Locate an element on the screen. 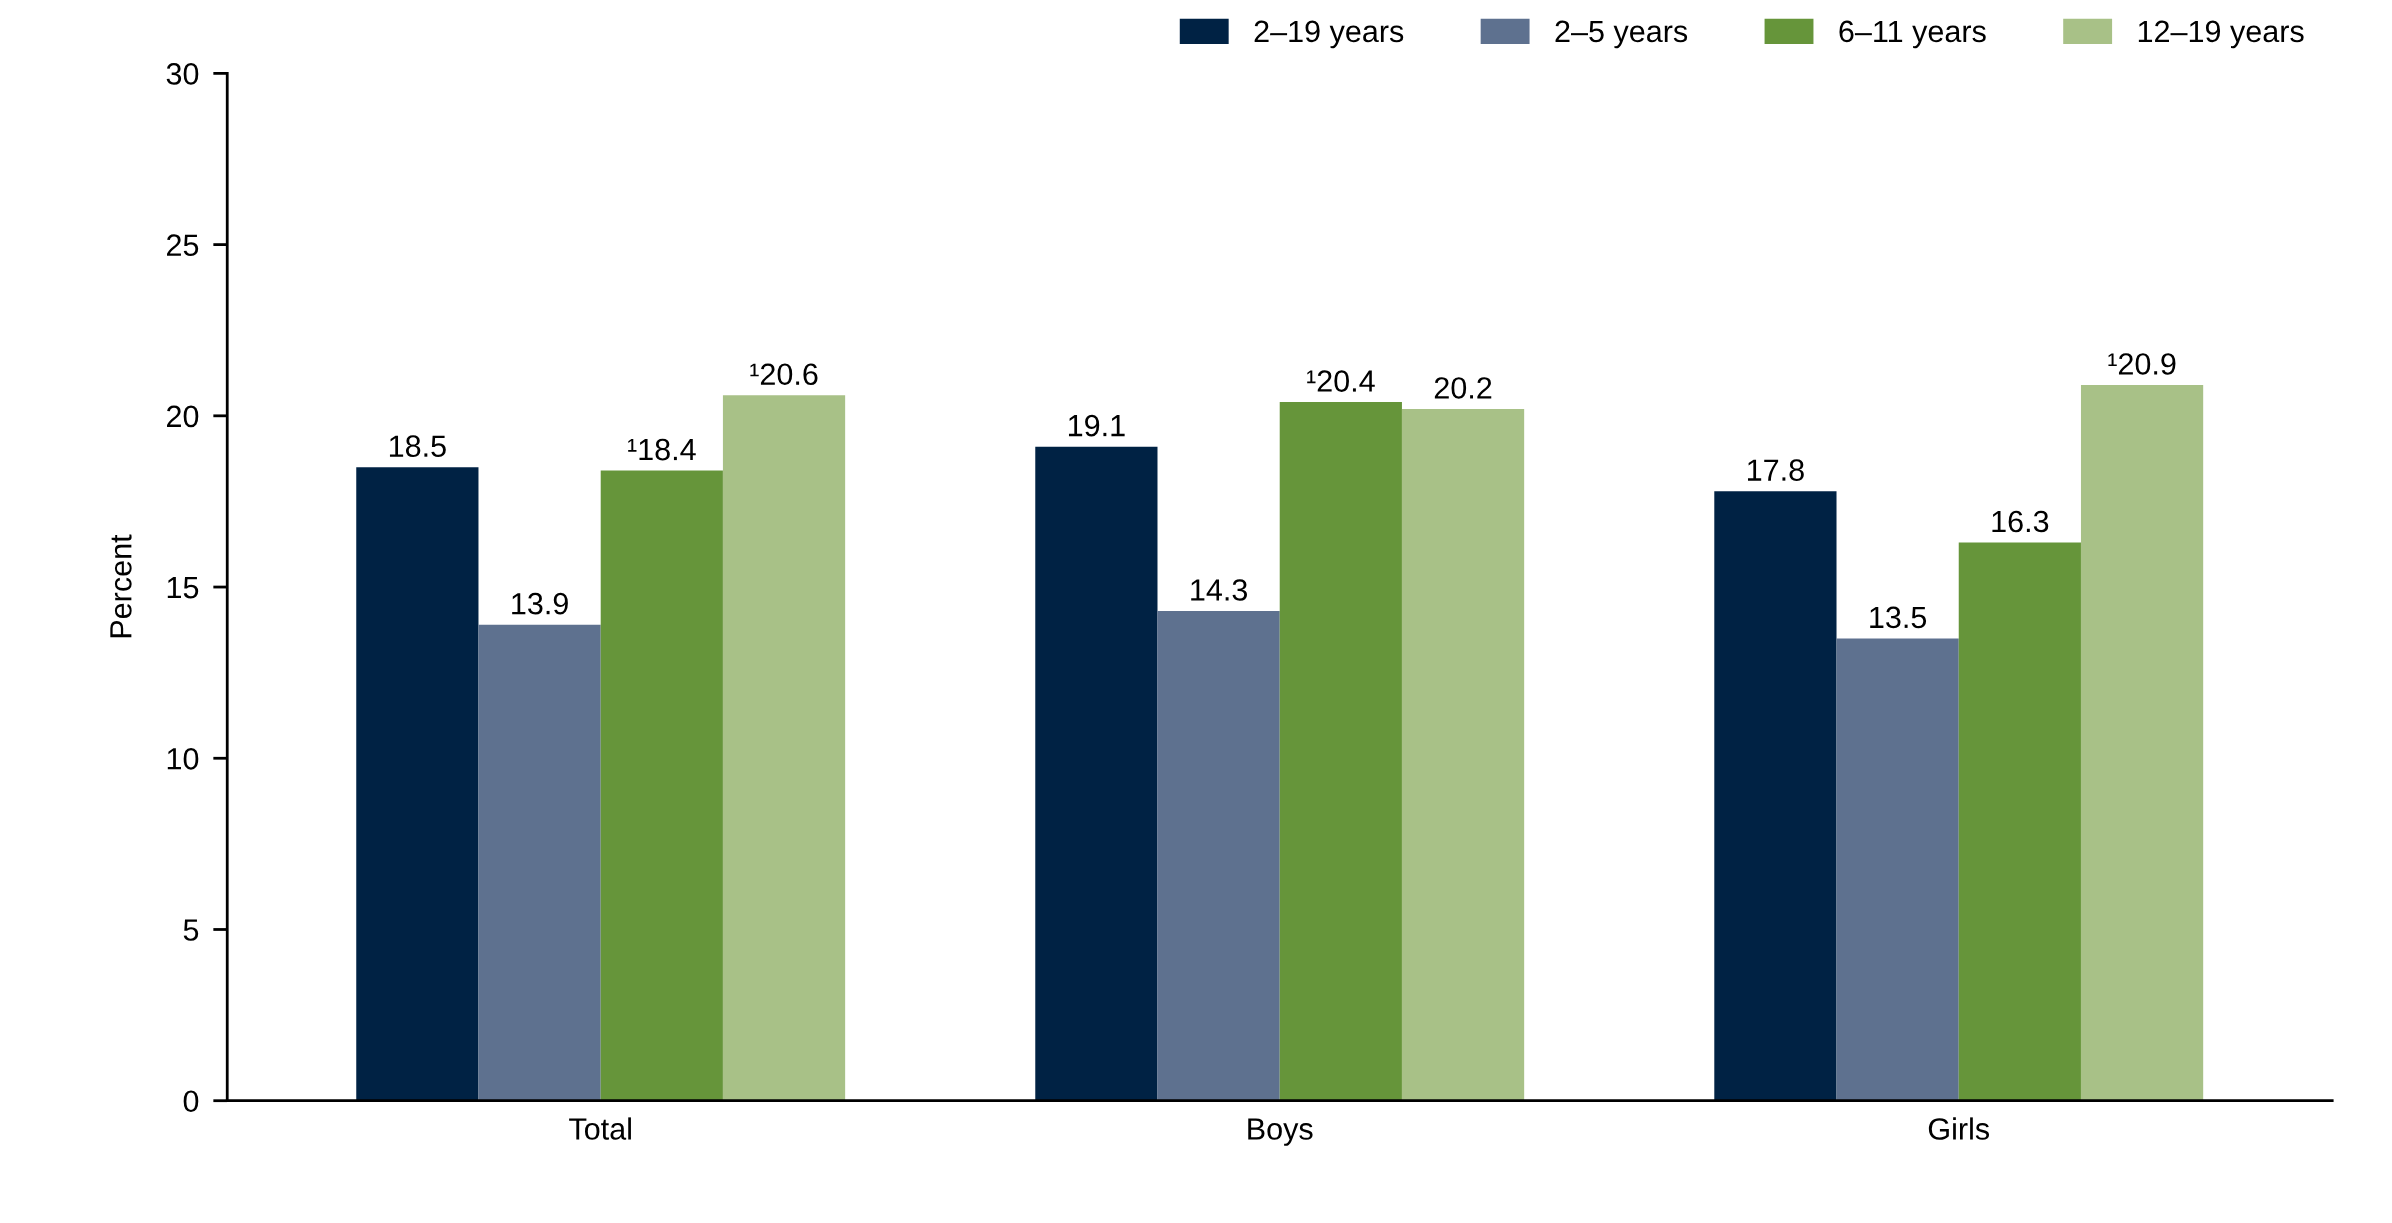  x-tick-label: Boys is located at coordinates (1280, 1132).